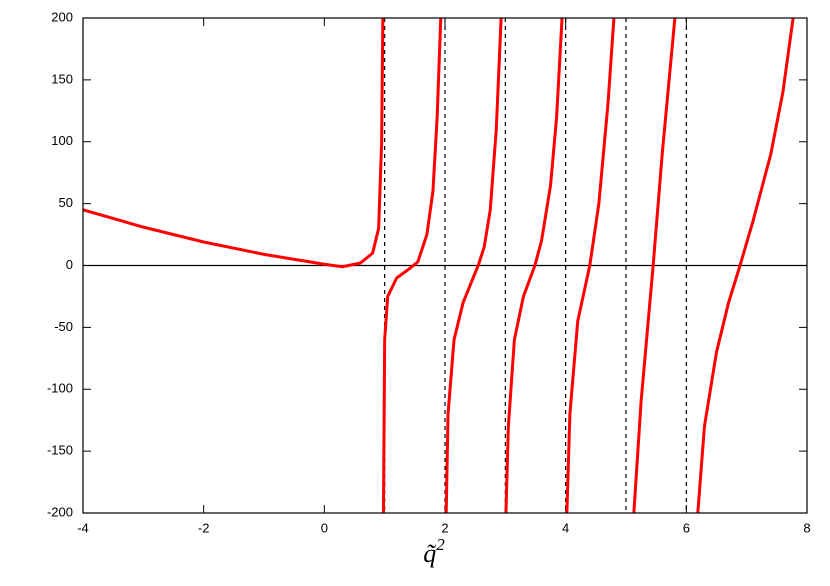 Image resolution: width=830 pixels, height=586 pixels. Describe the element at coordinates (806, 527) in the screenshot. I see `x-tick-label: 8` at that location.